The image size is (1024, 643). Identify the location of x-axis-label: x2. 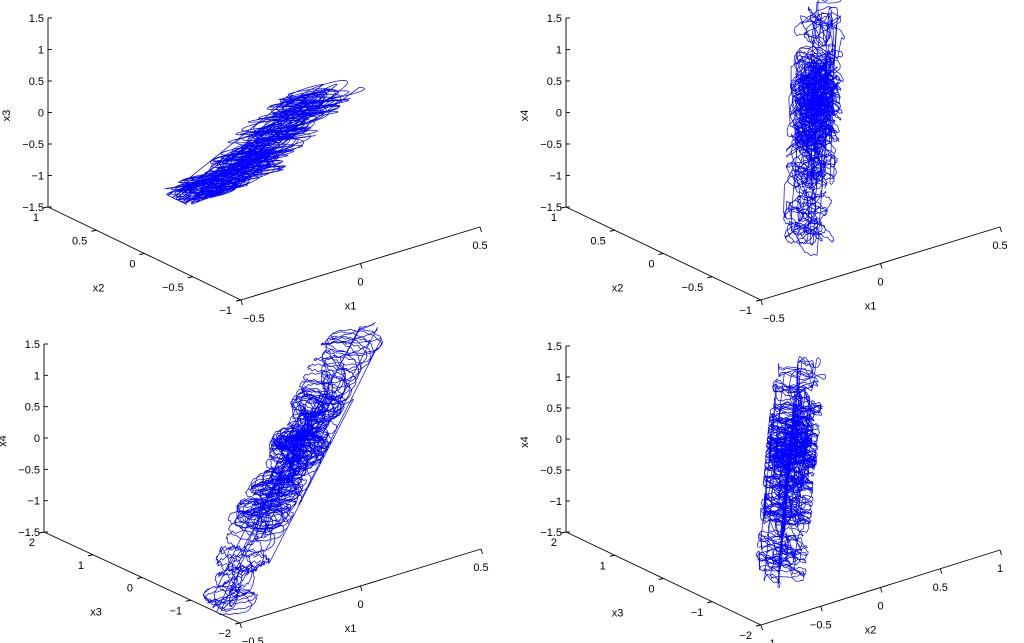
(871, 631).